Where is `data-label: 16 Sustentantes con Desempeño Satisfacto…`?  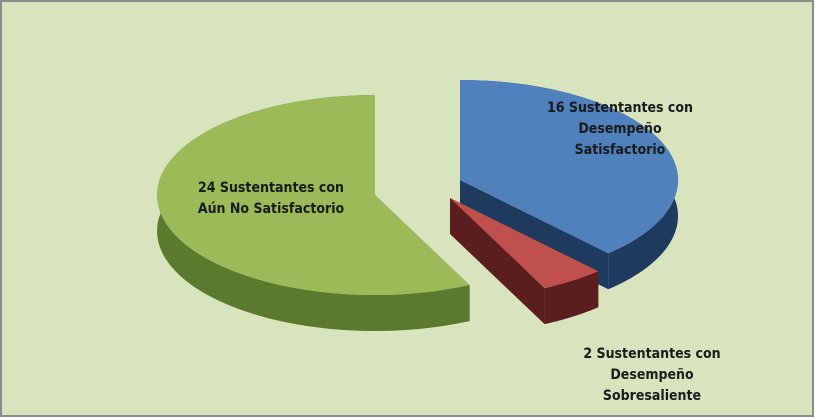
data-label: 16 Sustentantes con Desempeño Satisfacto… is located at coordinates (619, 129).